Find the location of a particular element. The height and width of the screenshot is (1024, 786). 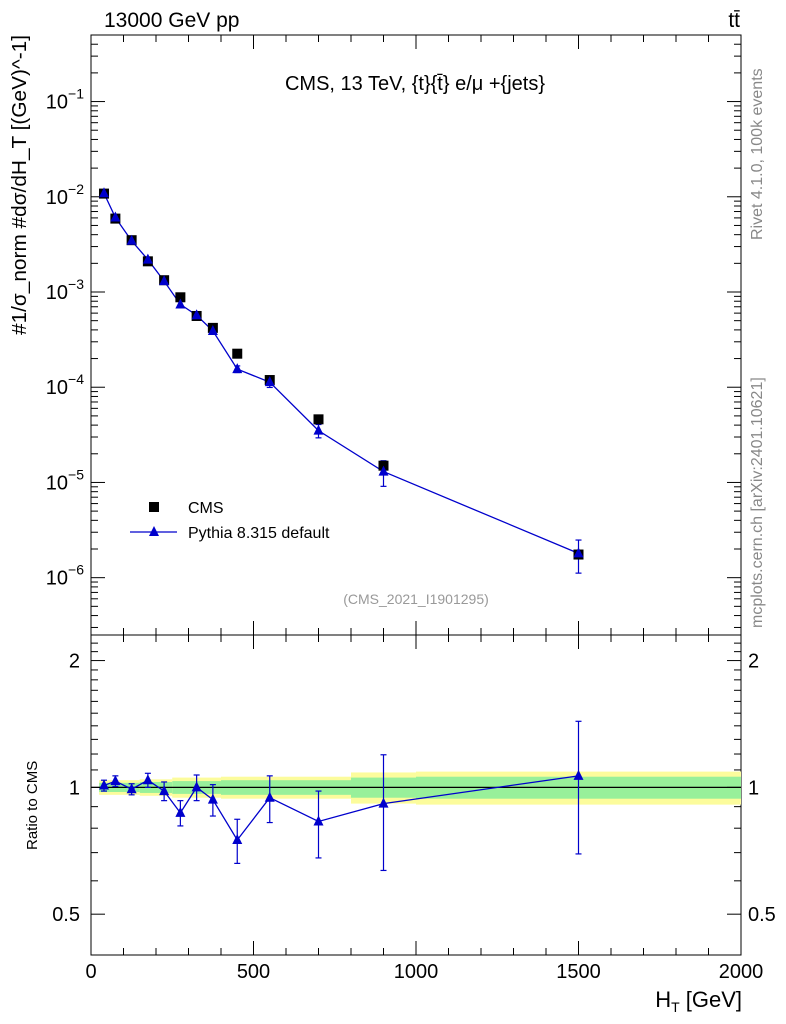

x-axis-label: HT [GeV] is located at coordinates (698, 1001).